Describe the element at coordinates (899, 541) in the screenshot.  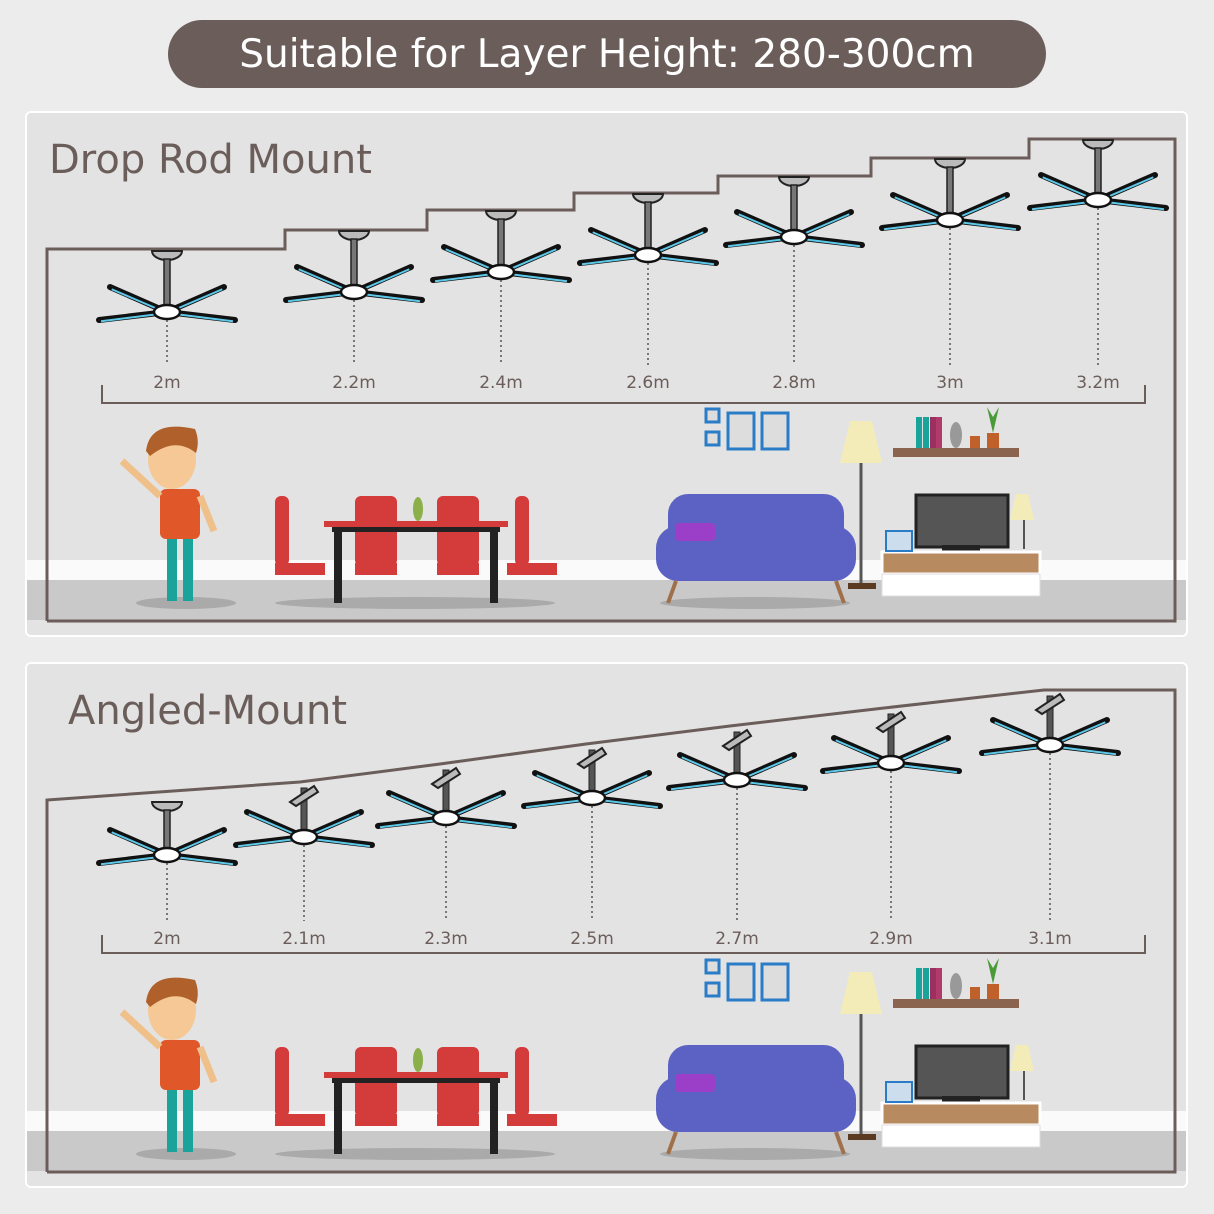
I see `photo-frame` at that location.